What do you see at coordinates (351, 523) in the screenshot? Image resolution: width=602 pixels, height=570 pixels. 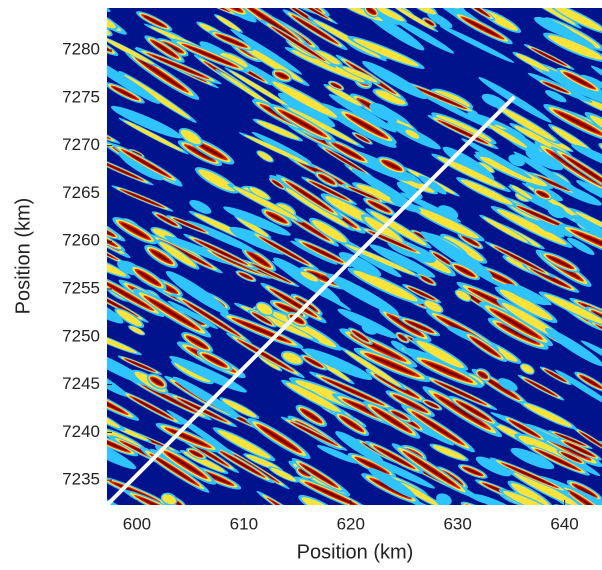 I see `x-tick-label: 620` at bounding box center [351, 523].